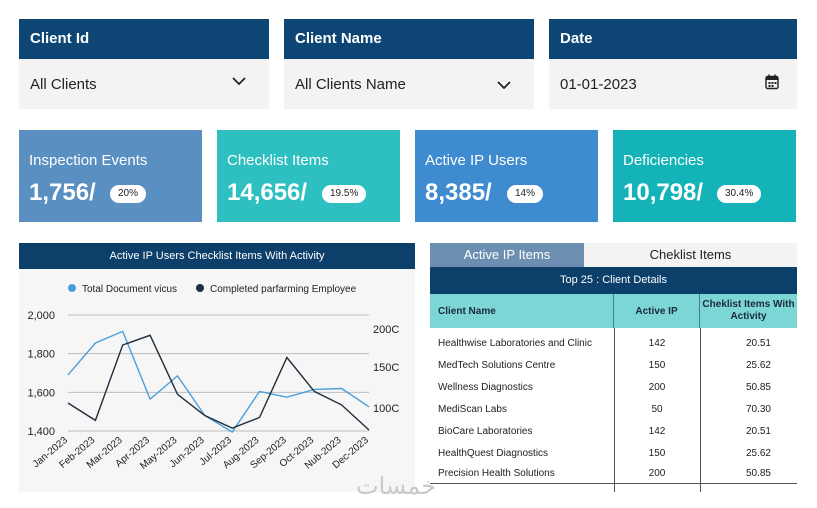 The height and width of the screenshot is (508, 817). Describe the element at coordinates (110, 176) in the screenshot. I see `kpi-inspection-events: Inspection Events 1,756/ 20%` at that location.